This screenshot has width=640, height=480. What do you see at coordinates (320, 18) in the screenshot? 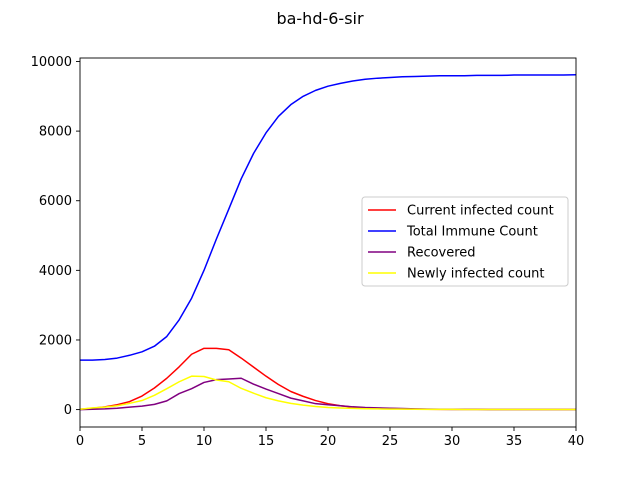
I see `chart-title: ba-hd-6-sir` at bounding box center [320, 18].